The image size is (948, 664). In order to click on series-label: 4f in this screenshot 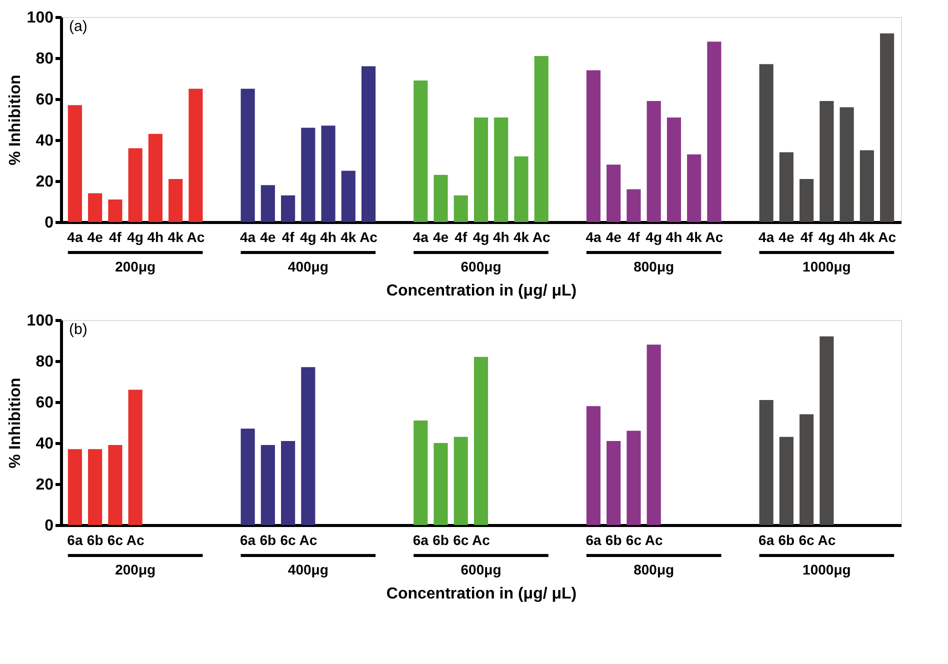, I will do `click(115, 237)`.